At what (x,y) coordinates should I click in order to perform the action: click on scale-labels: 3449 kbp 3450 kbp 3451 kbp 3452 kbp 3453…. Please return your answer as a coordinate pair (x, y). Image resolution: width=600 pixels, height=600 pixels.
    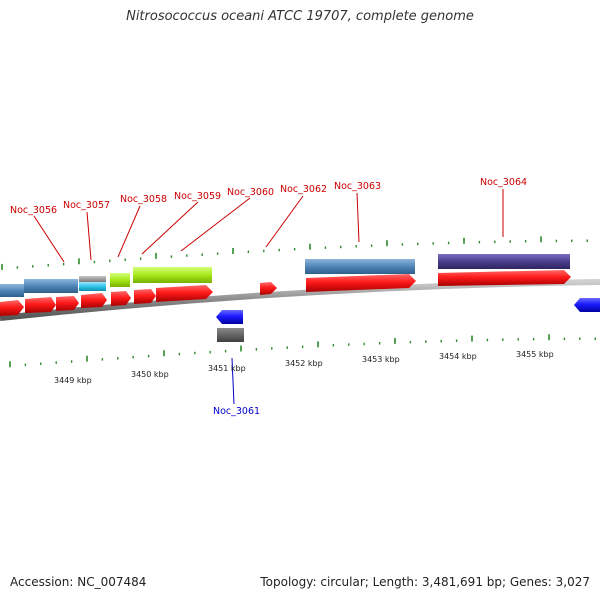
    Looking at the image, I should click on (304, 367).